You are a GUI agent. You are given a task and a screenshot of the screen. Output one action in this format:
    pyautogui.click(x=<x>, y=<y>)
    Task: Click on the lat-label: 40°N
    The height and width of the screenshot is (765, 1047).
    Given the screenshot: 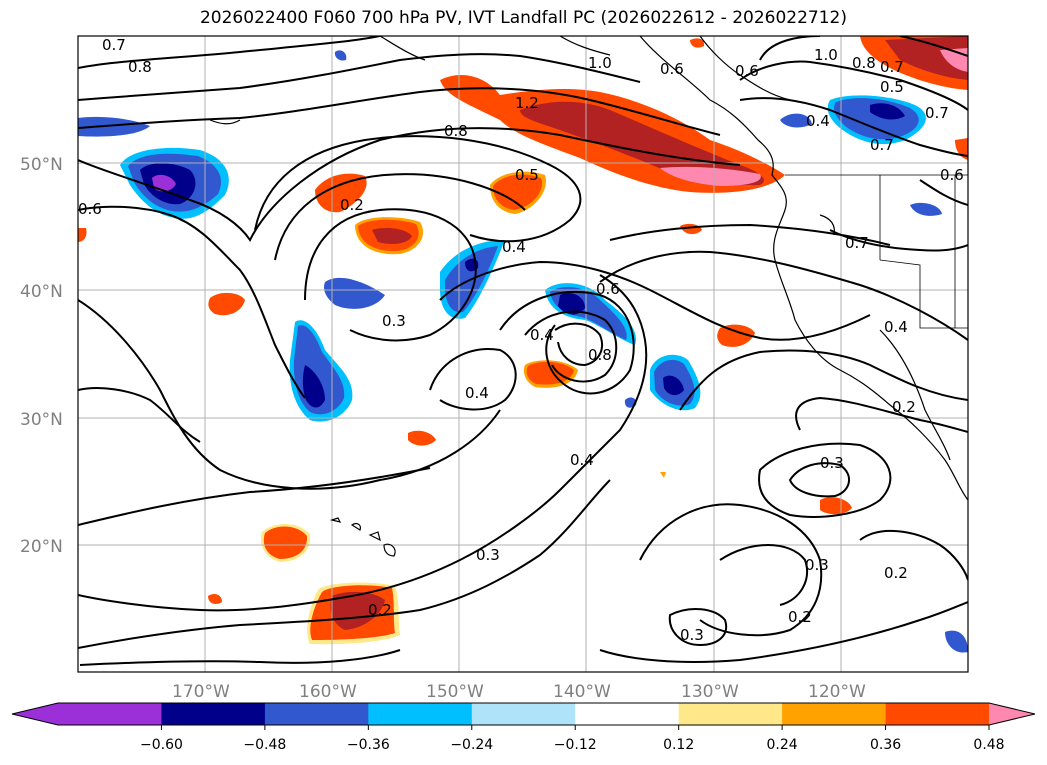 What is the action you would take?
    pyautogui.click(x=41, y=292)
    